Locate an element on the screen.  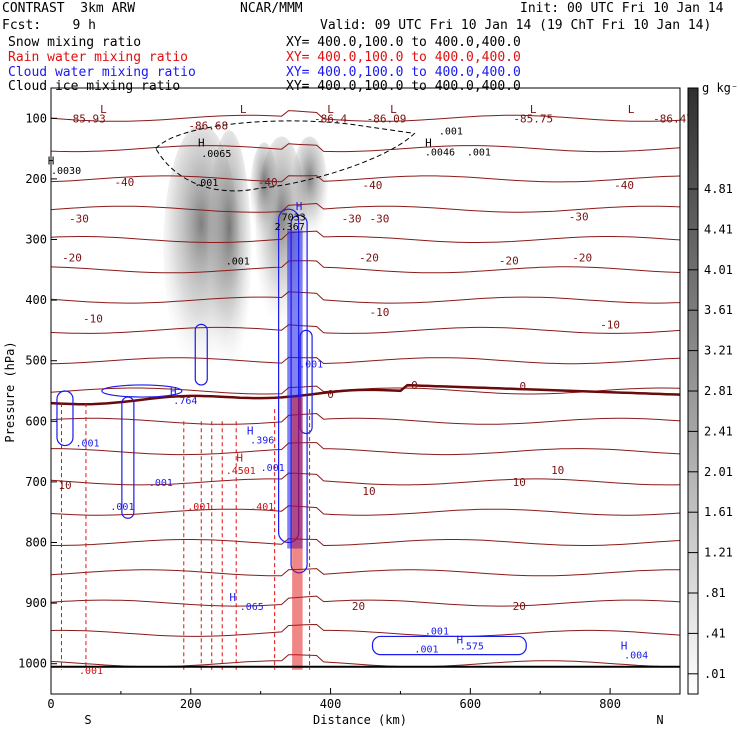
isotherm-label-19: -10 is located at coordinates (380, 312).